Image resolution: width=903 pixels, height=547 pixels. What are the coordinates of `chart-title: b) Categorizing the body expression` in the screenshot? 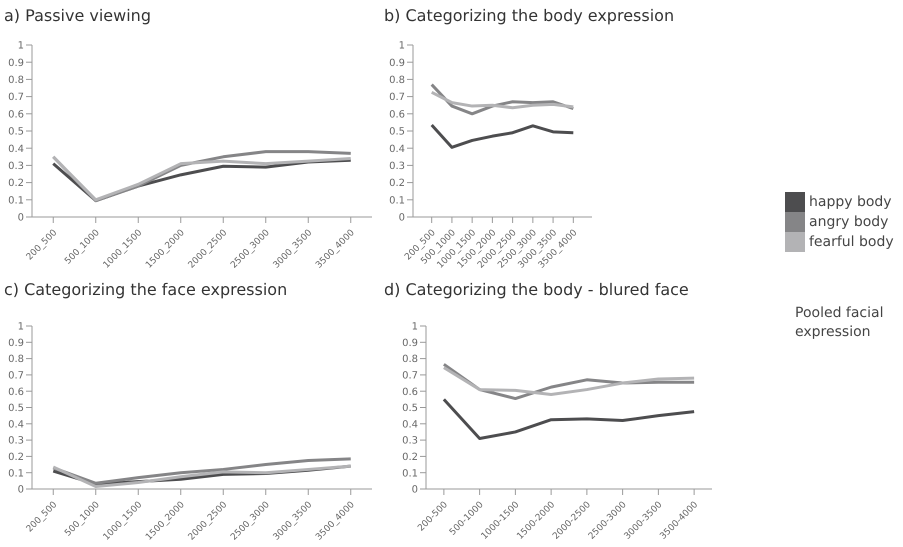 It's located at (529, 16).